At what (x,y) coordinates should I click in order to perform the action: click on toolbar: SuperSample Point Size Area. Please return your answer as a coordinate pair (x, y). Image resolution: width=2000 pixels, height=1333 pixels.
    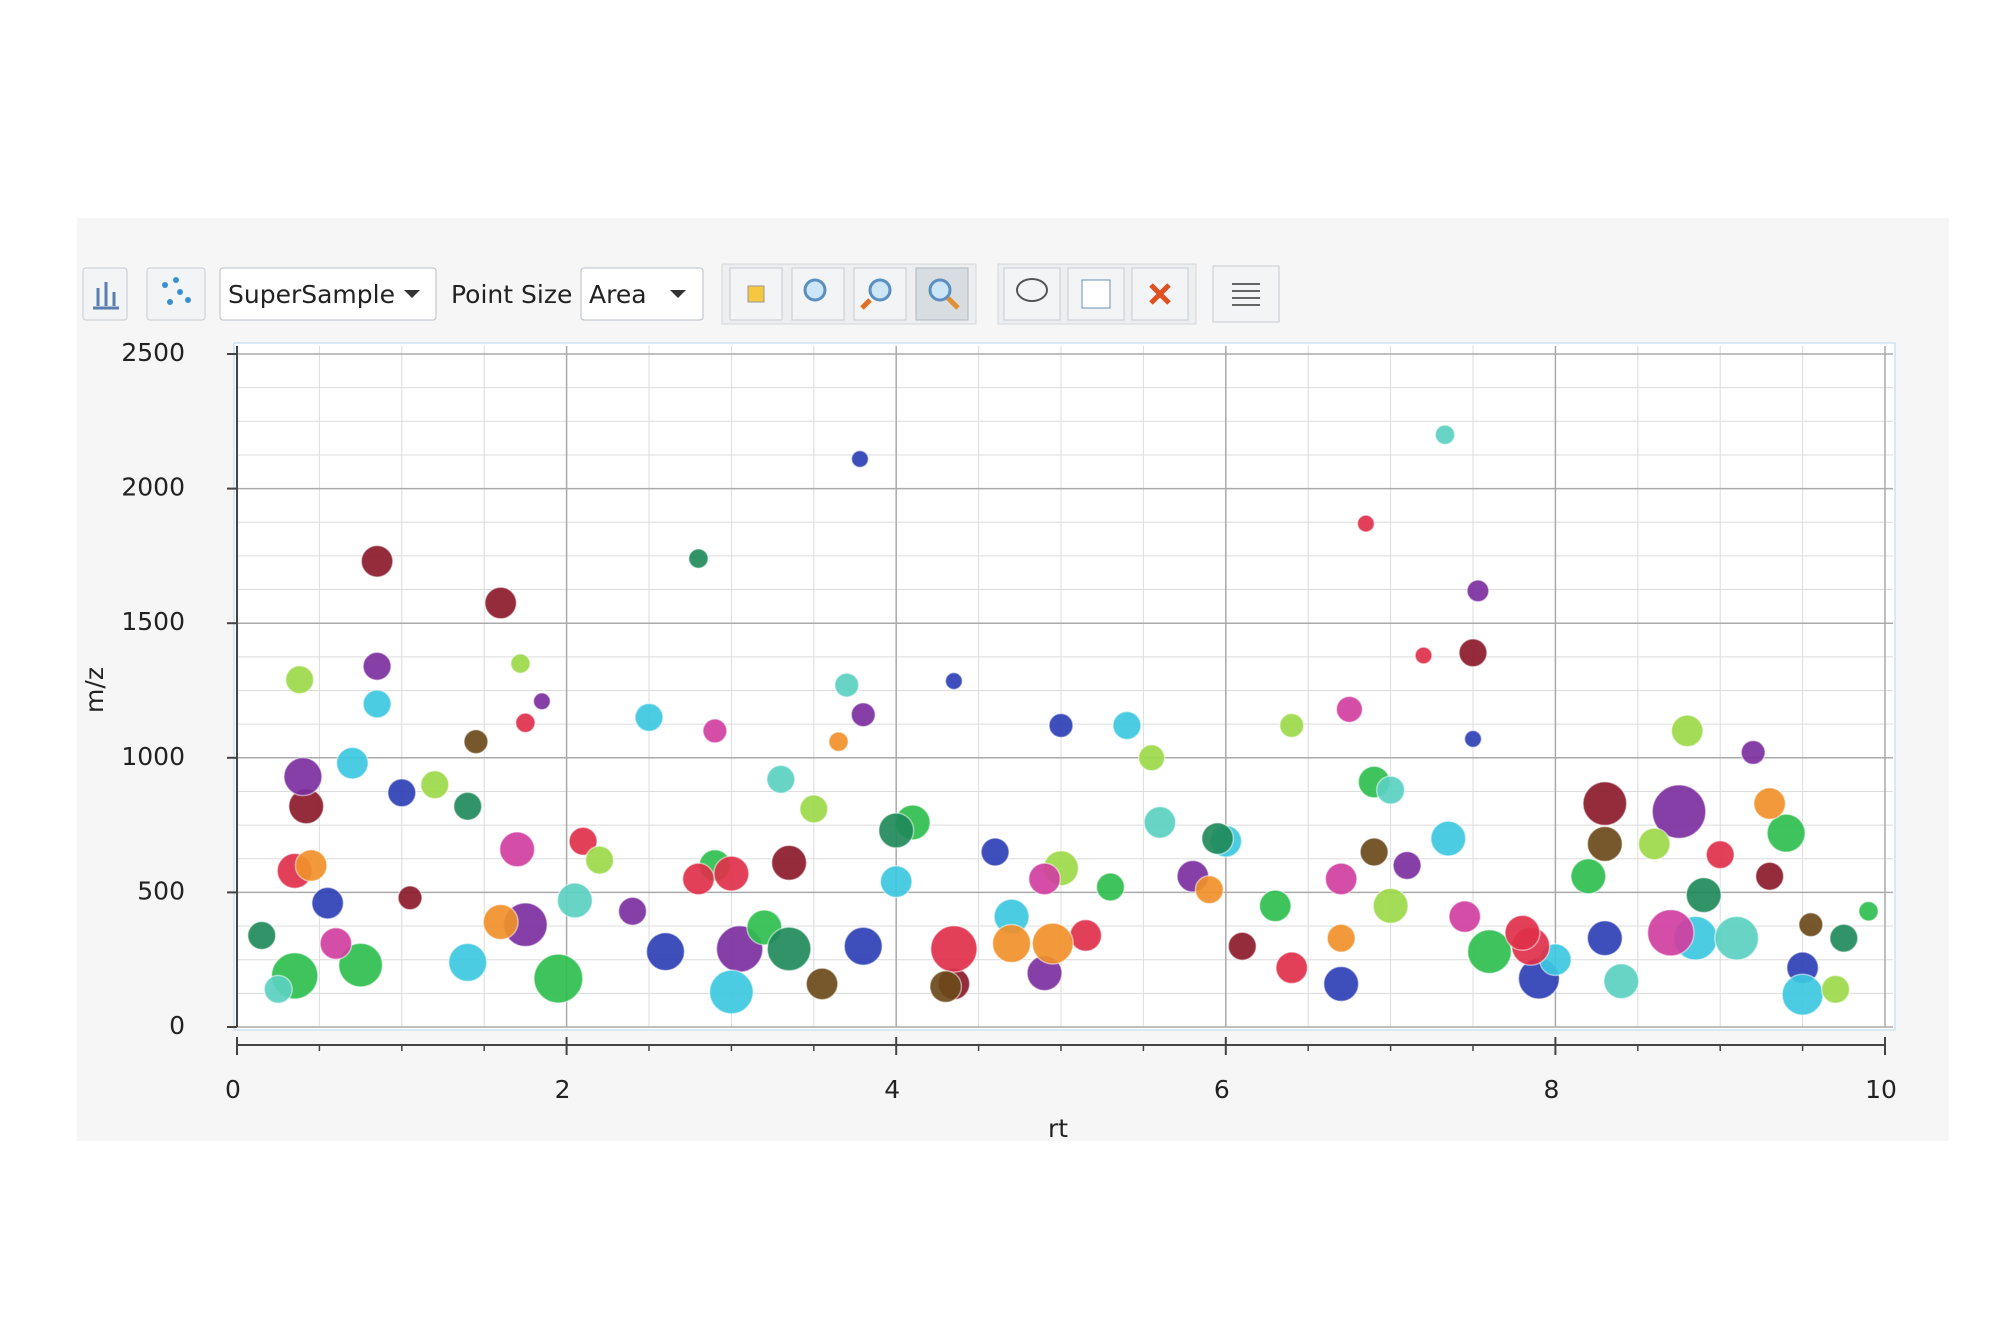
    Looking at the image, I should click on (681, 294).